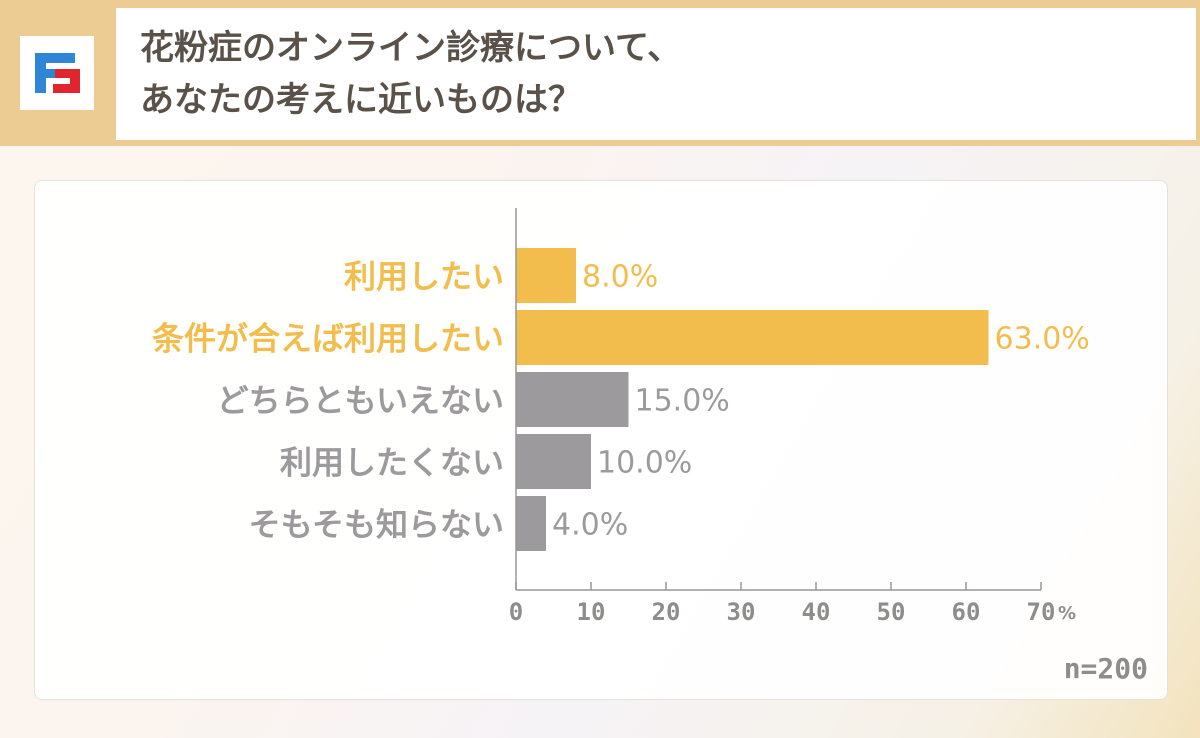  Describe the element at coordinates (590, 525) in the screenshot. I see `data-label-4: 4.0%` at that location.